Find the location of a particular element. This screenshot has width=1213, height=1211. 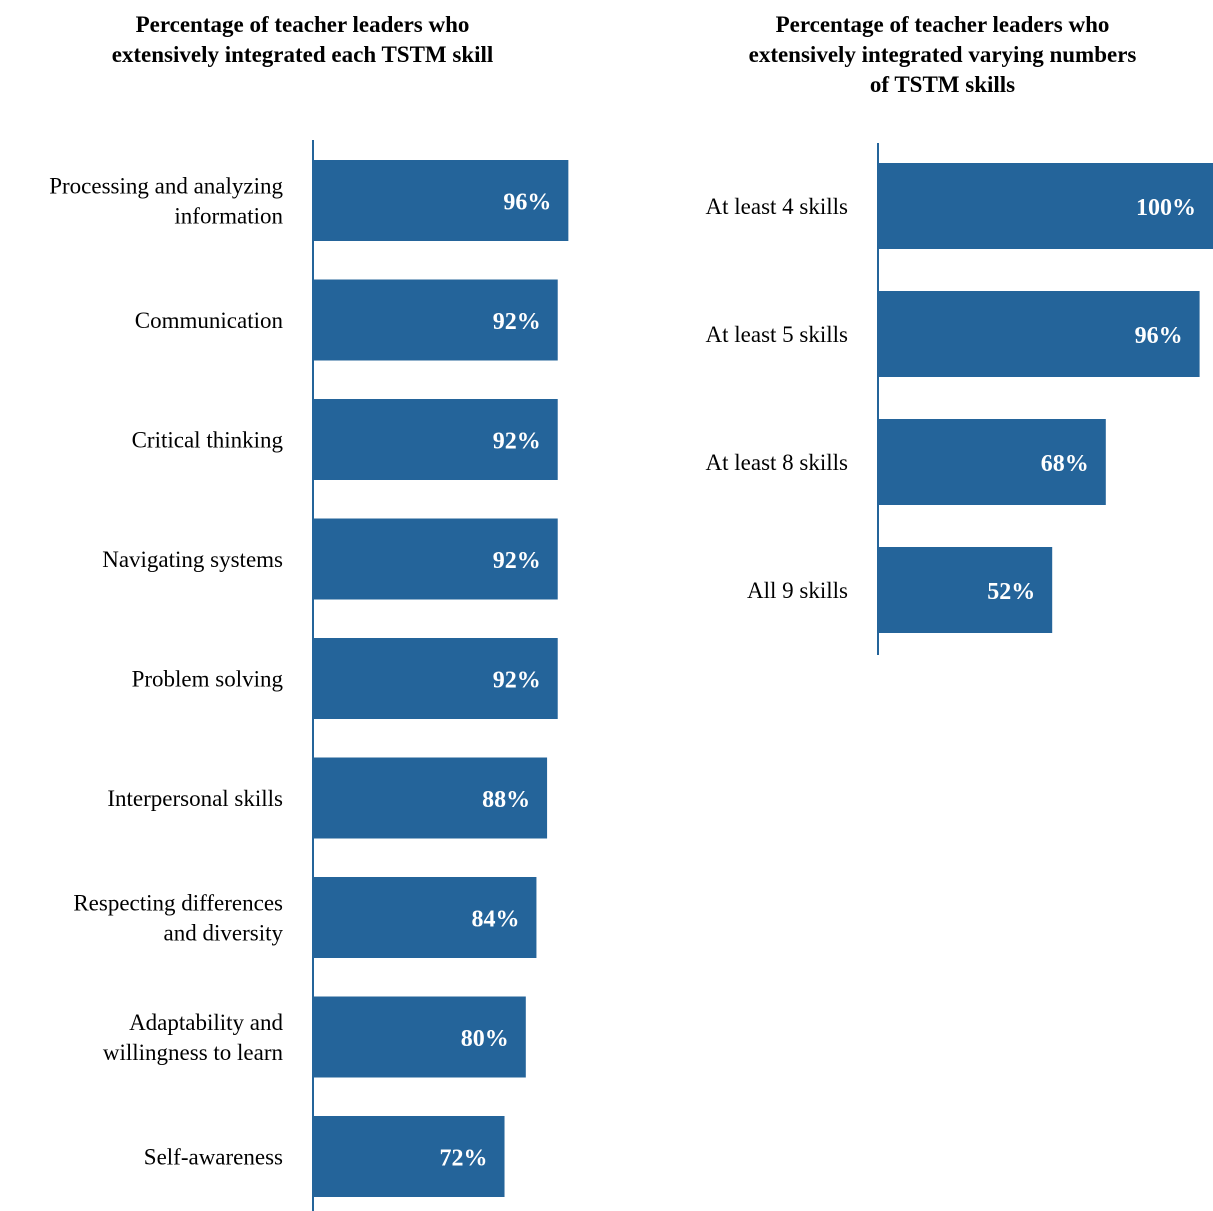

bar-value-label: 100% is located at coordinates (1166, 208).